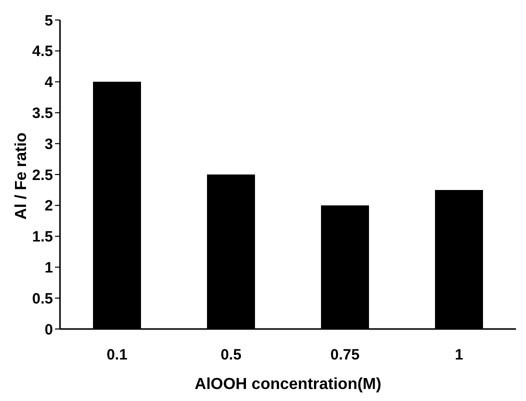 This screenshot has width=526, height=401. I want to click on y-tick-label: 4, so click(49, 83).